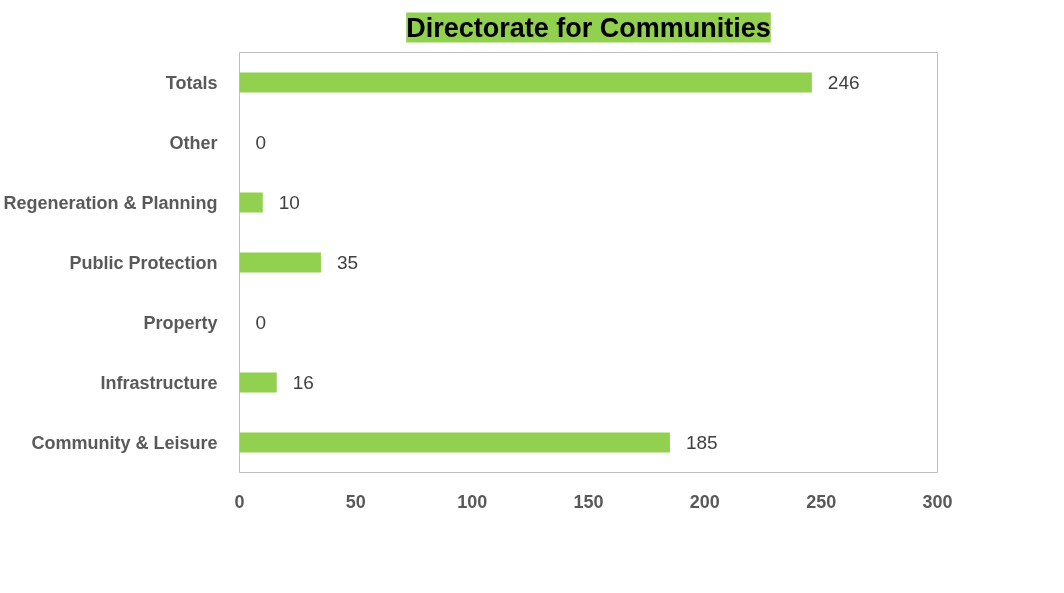  What do you see at coordinates (239, 501) in the screenshot?
I see `x-tick-label: 0` at bounding box center [239, 501].